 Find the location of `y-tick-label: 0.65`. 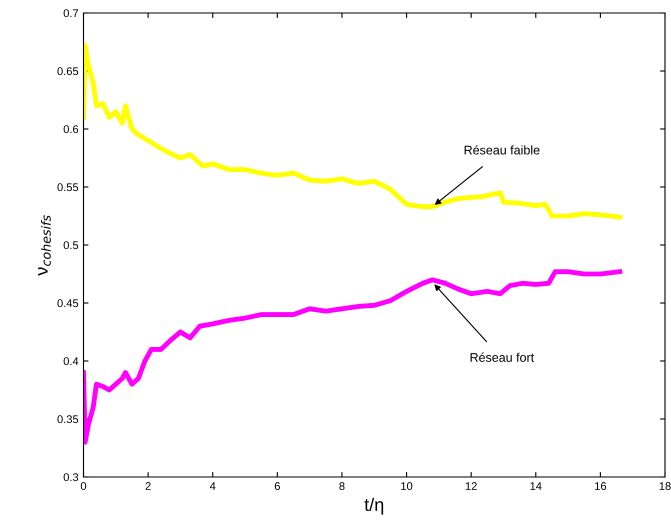

y-tick-label: 0.65 is located at coordinates (67, 71).